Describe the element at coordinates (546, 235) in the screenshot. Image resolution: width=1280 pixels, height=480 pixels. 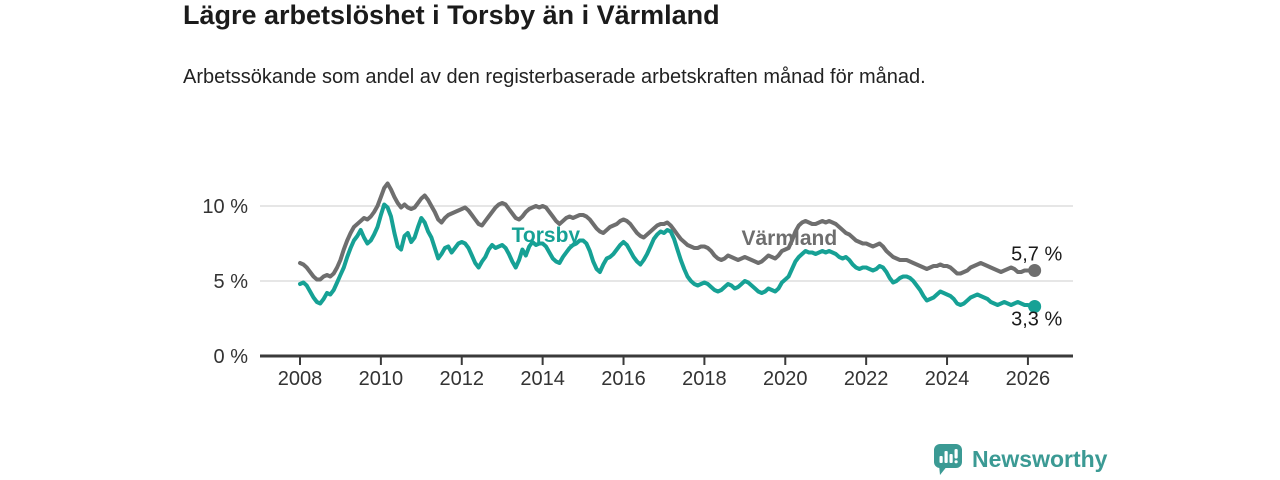
I see `series-label-torsby: Torsby` at that location.